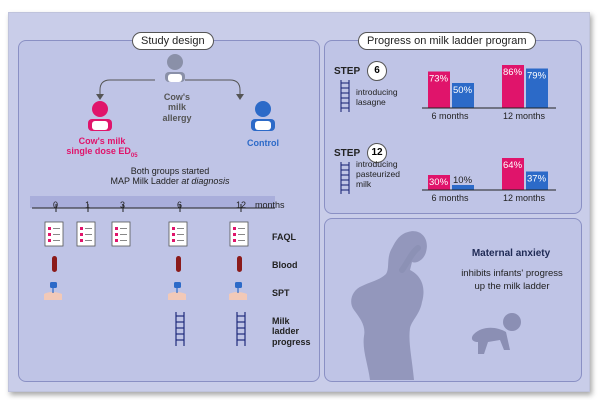  I want to click on step-12-desc-1: introducing, so click(377, 164).